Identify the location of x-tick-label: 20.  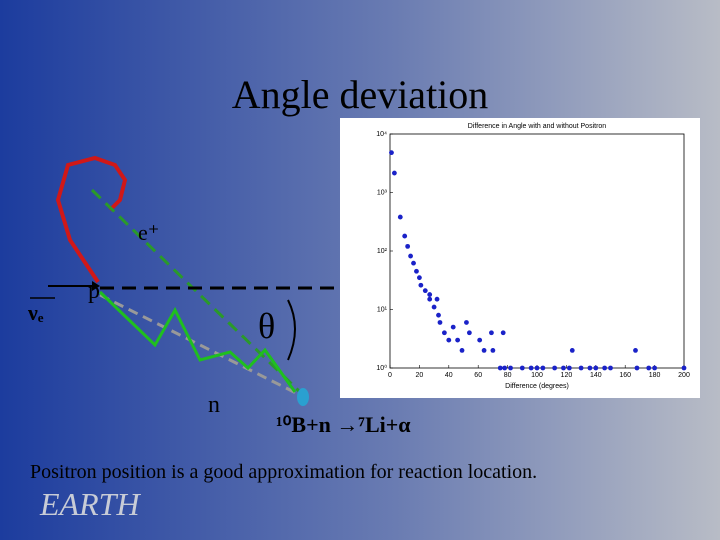
(420, 375).